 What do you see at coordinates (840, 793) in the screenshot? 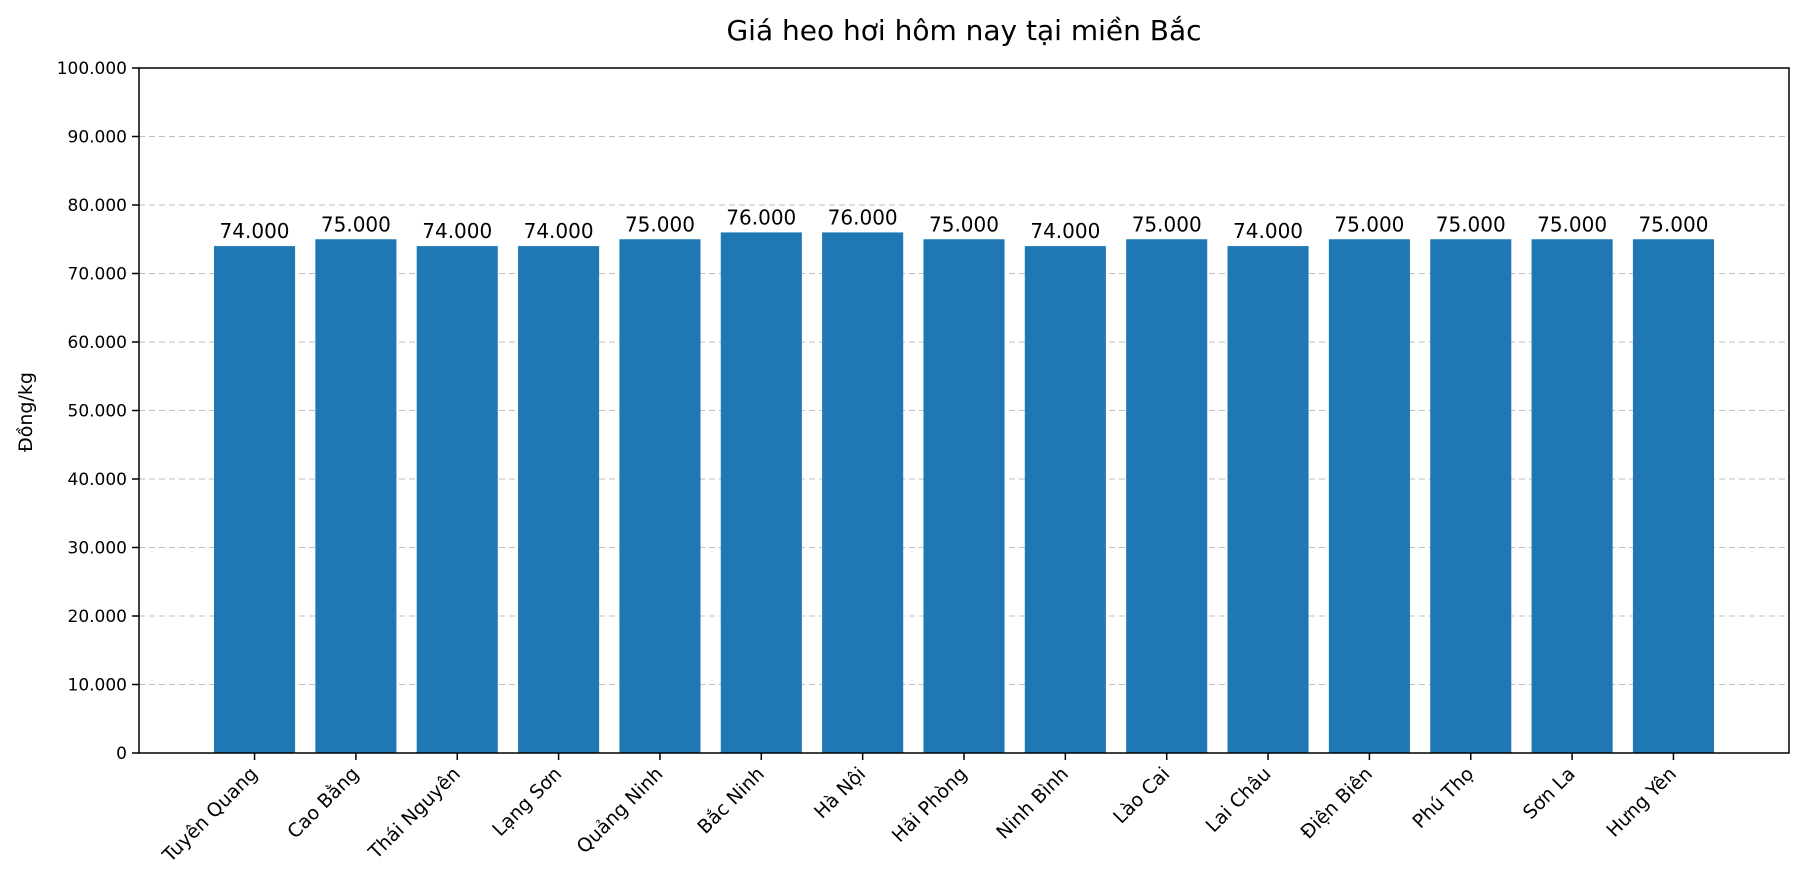
I see `x-tick-label: Hà Nội` at bounding box center [840, 793].